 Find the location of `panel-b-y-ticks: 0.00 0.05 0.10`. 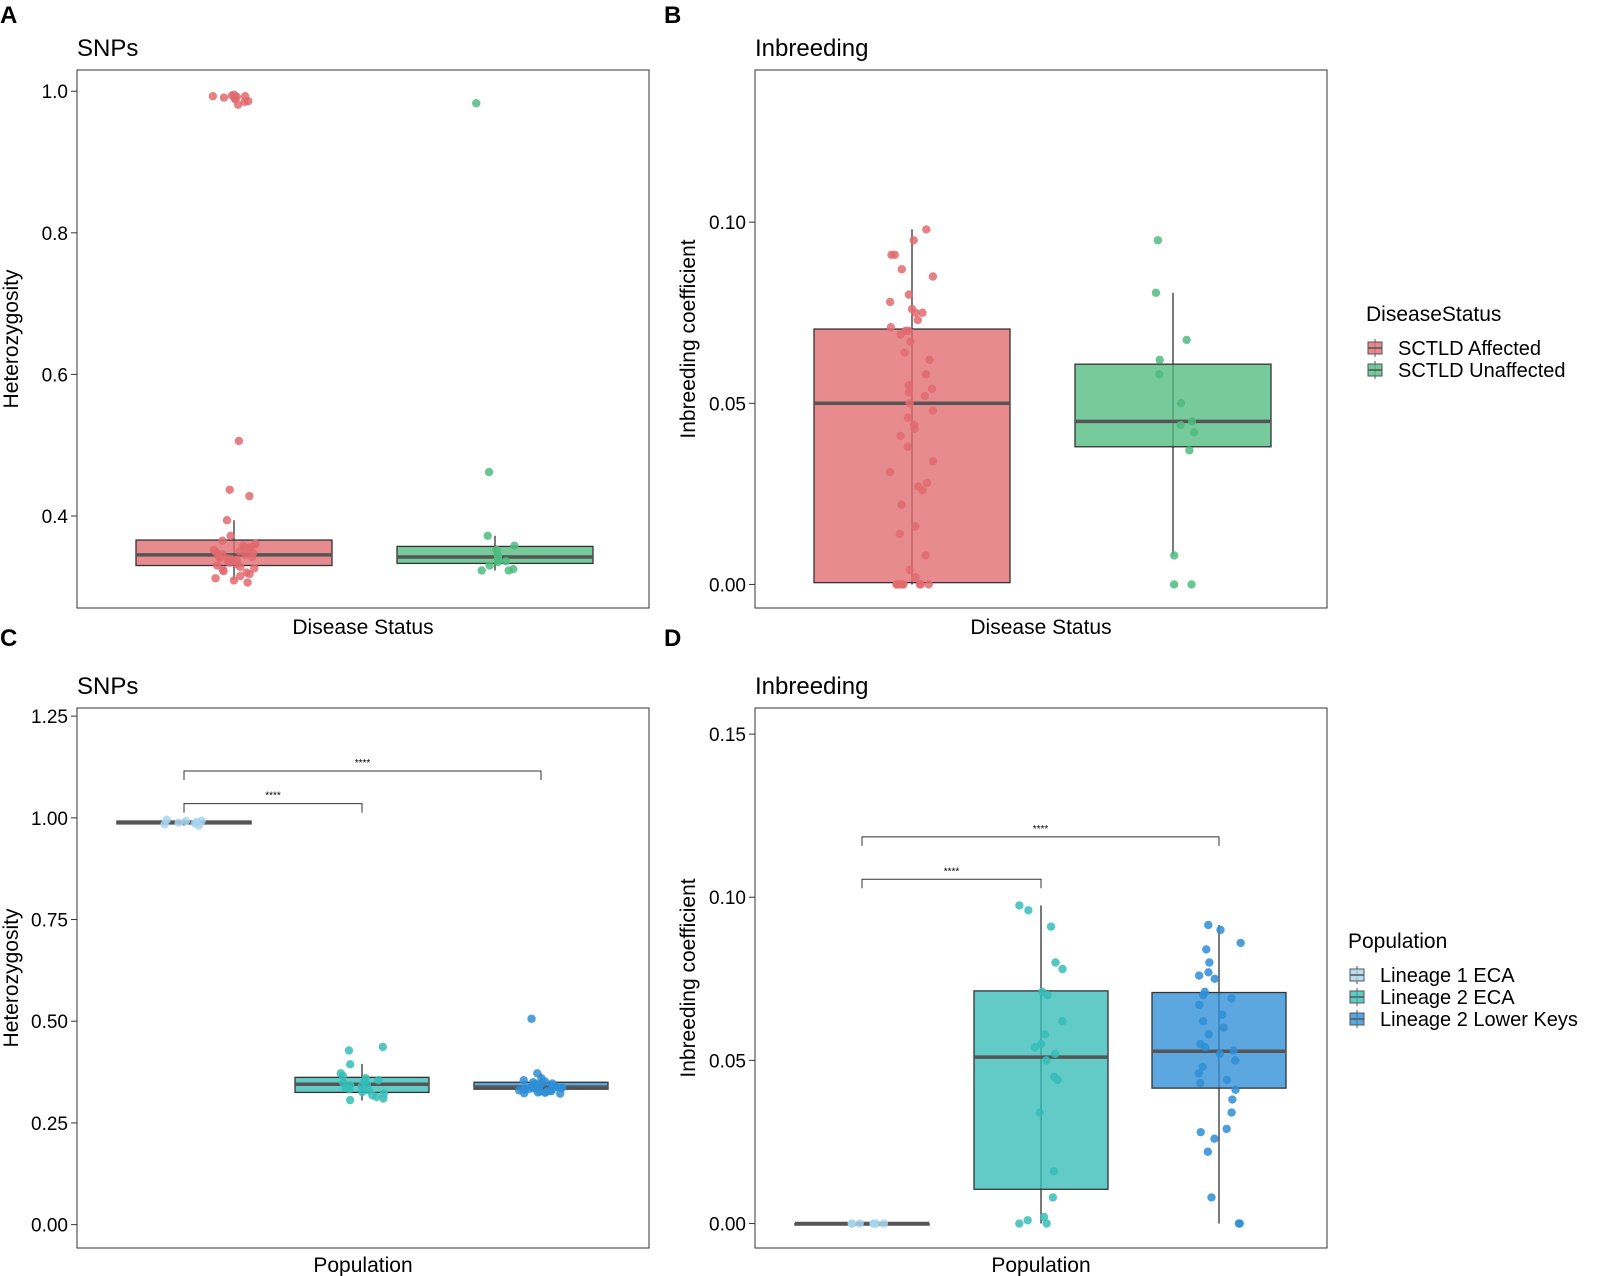

panel-b-y-ticks: 0.00 0.05 0.10 is located at coordinates (732, 404).